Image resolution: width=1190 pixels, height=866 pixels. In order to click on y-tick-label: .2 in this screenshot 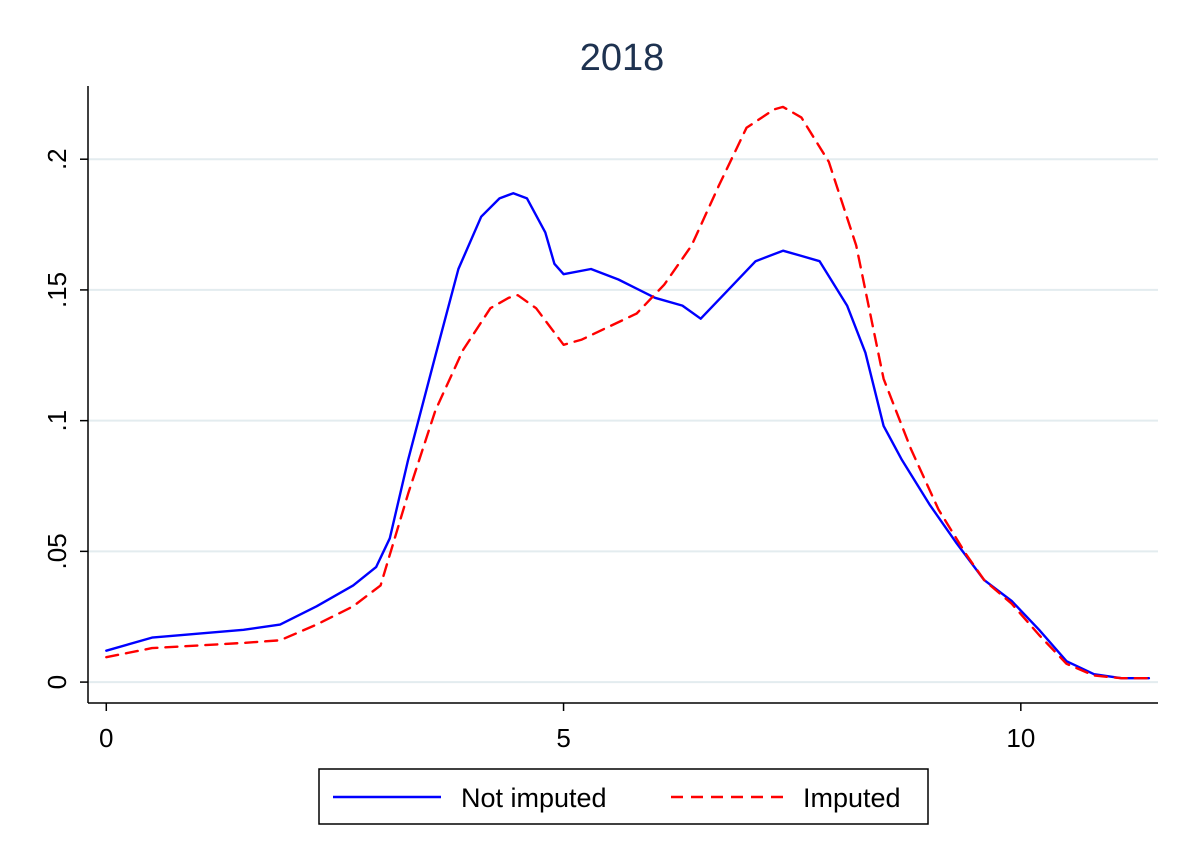, I will do `click(57, 159)`.